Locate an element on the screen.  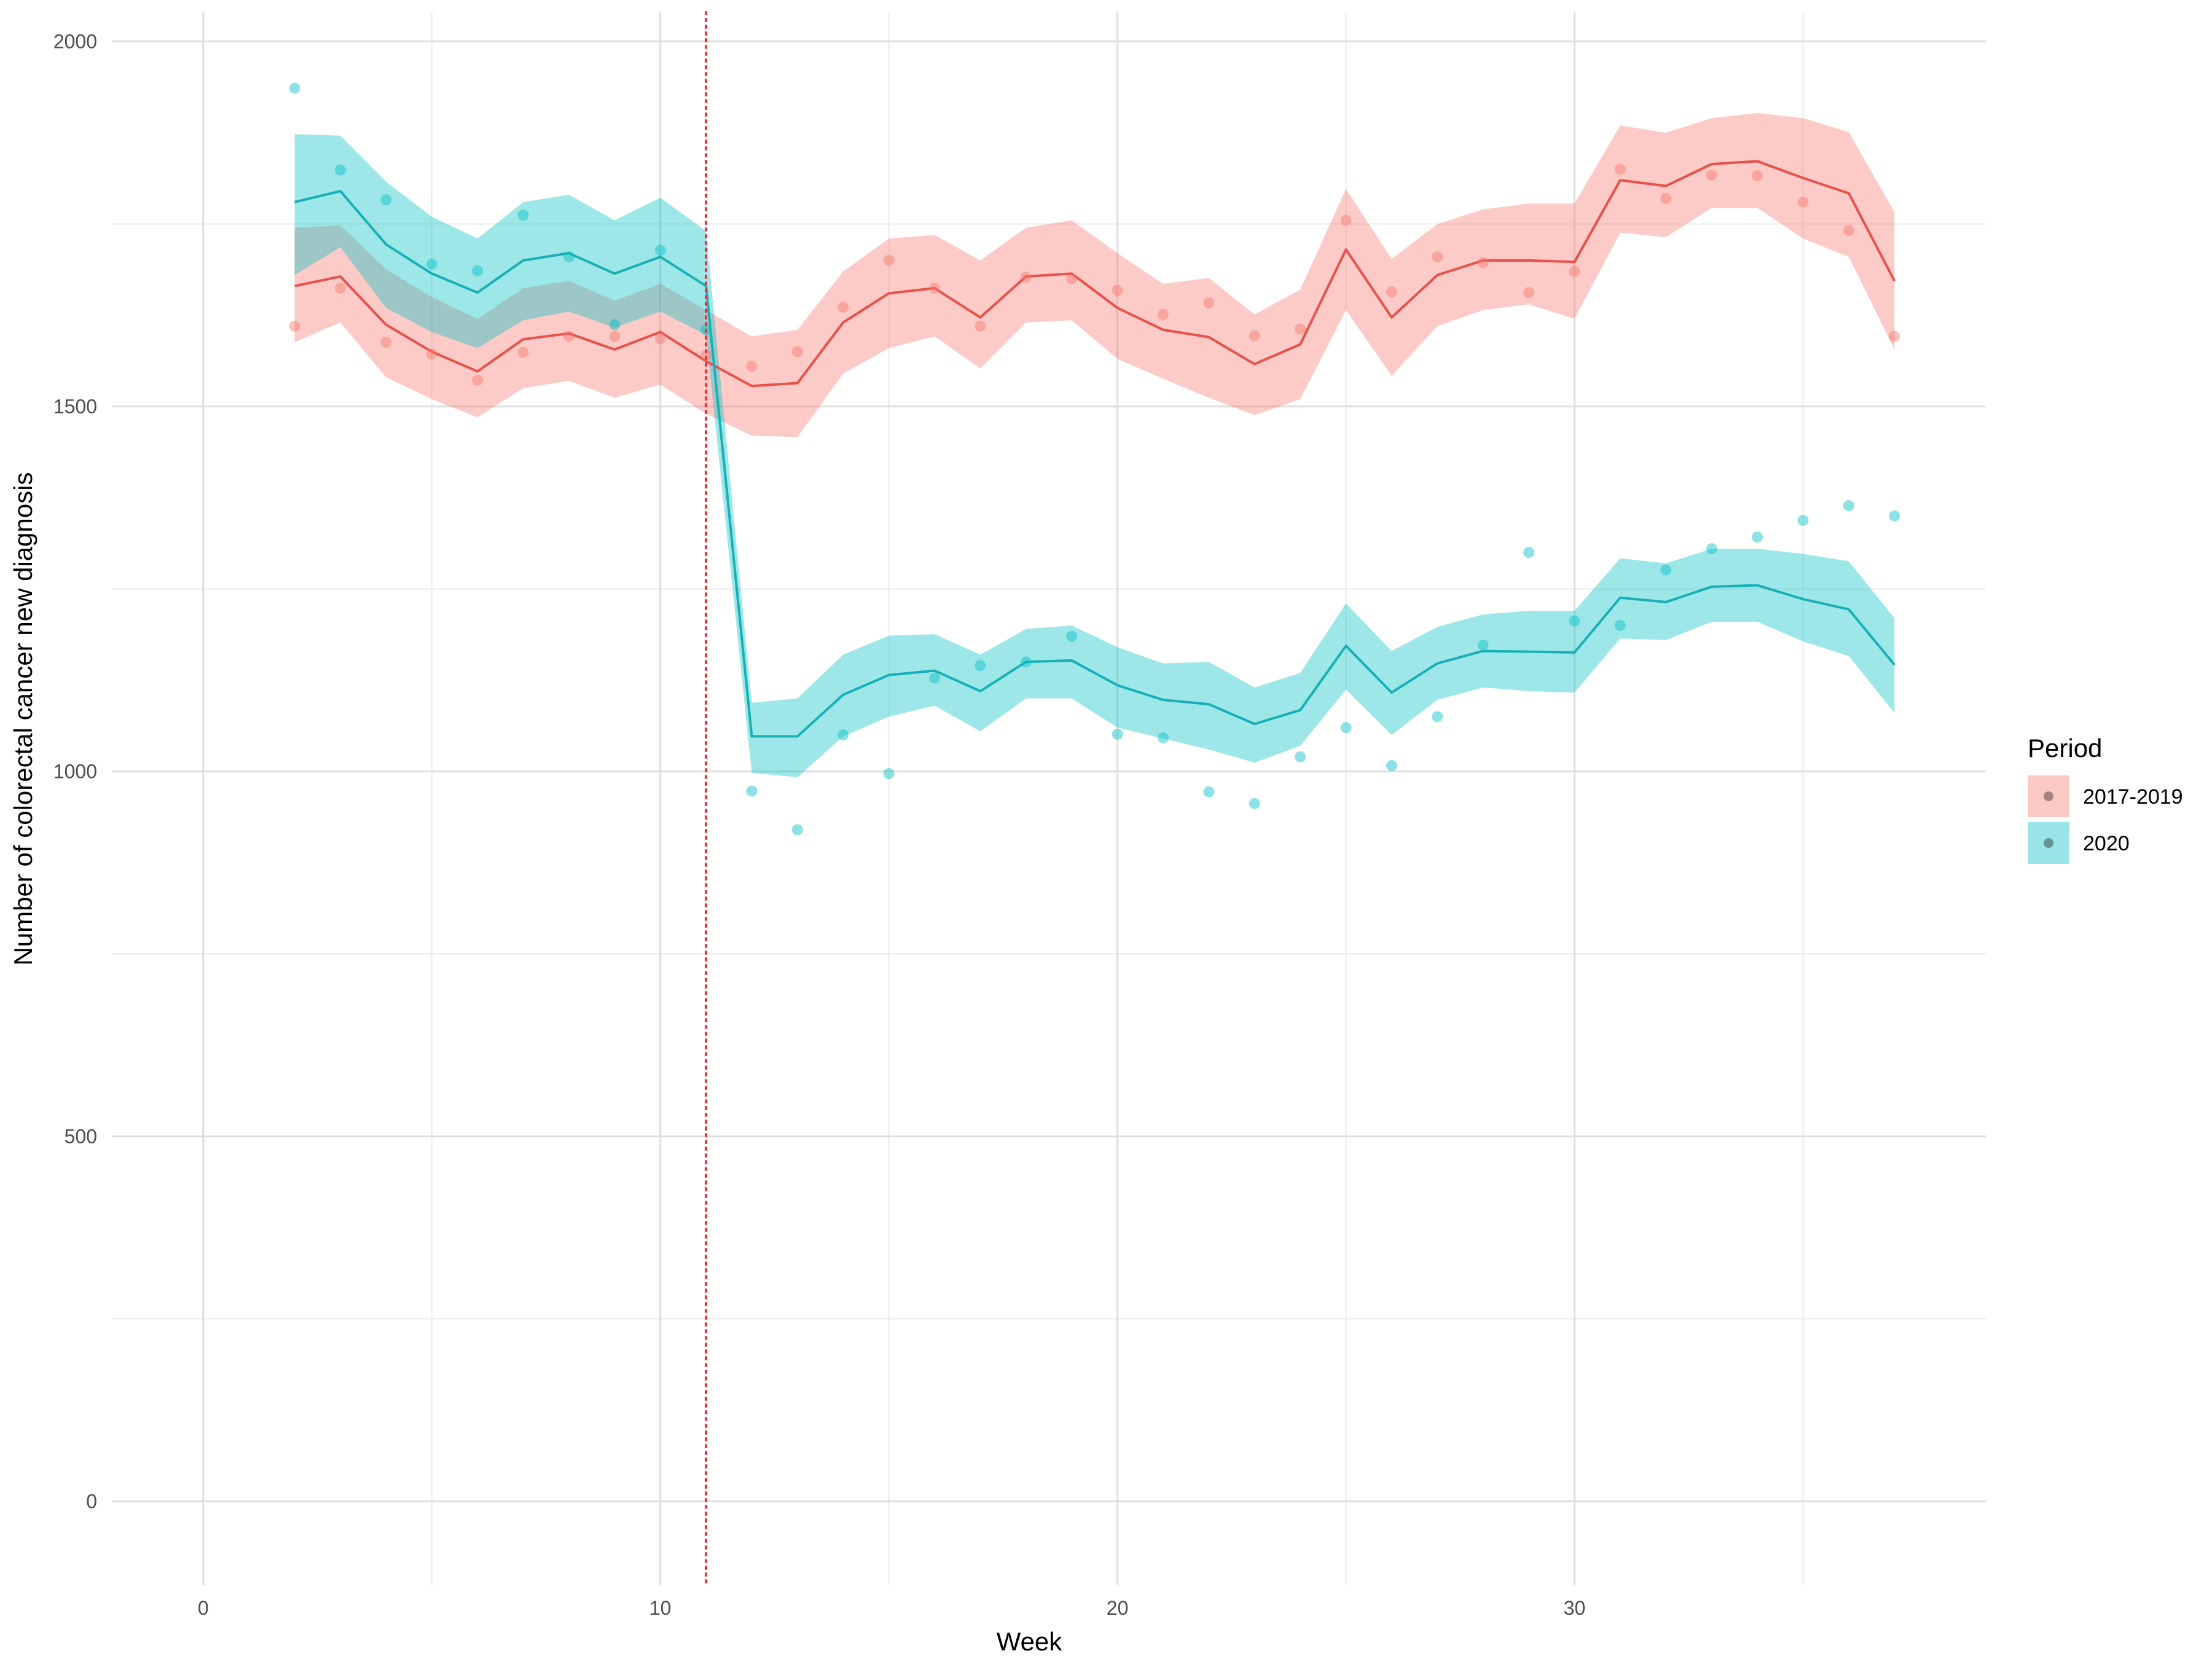
legend-label-2017-2019: 2017-2019 is located at coordinates (2133, 797).